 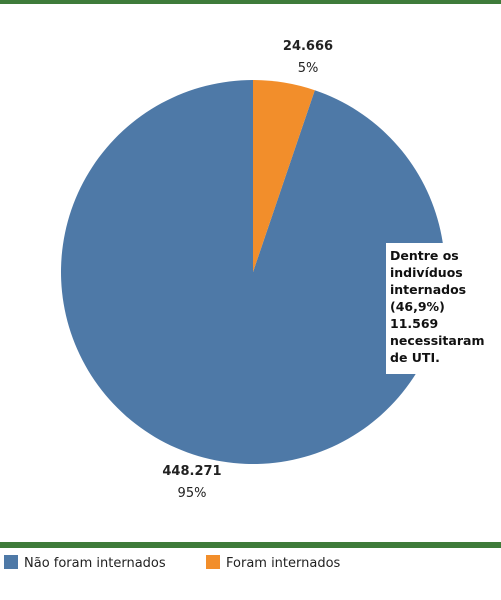 What do you see at coordinates (283, 563) in the screenshot?
I see `legend-label: Foram internados` at bounding box center [283, 563].